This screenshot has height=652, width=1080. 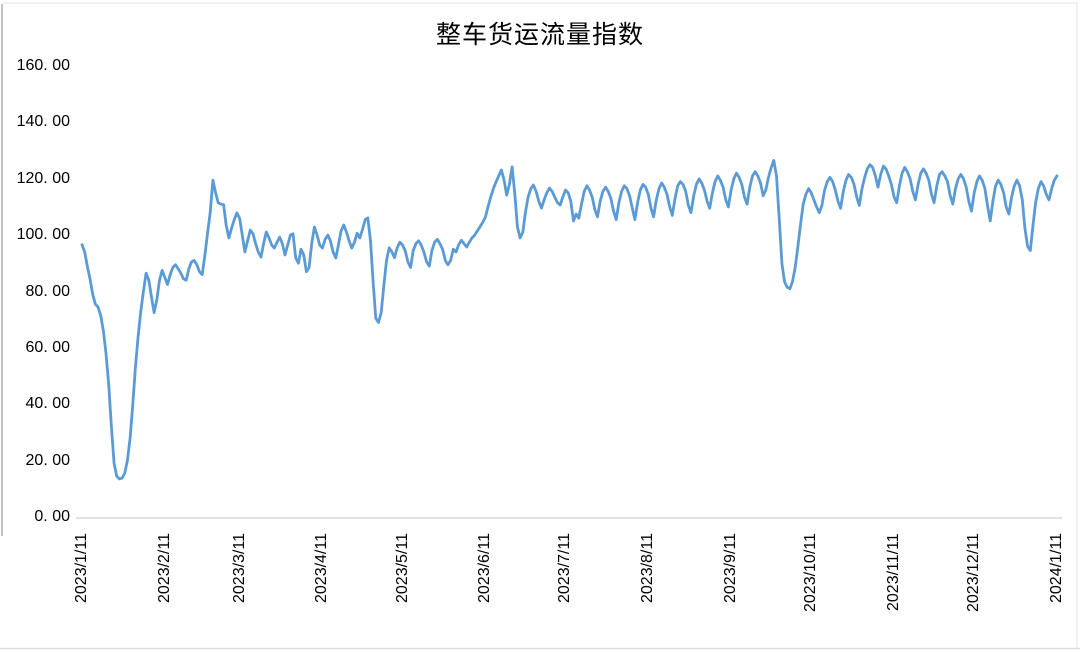 I want to click on y-axis-label: 20. 00, so click(x=47, y=460).